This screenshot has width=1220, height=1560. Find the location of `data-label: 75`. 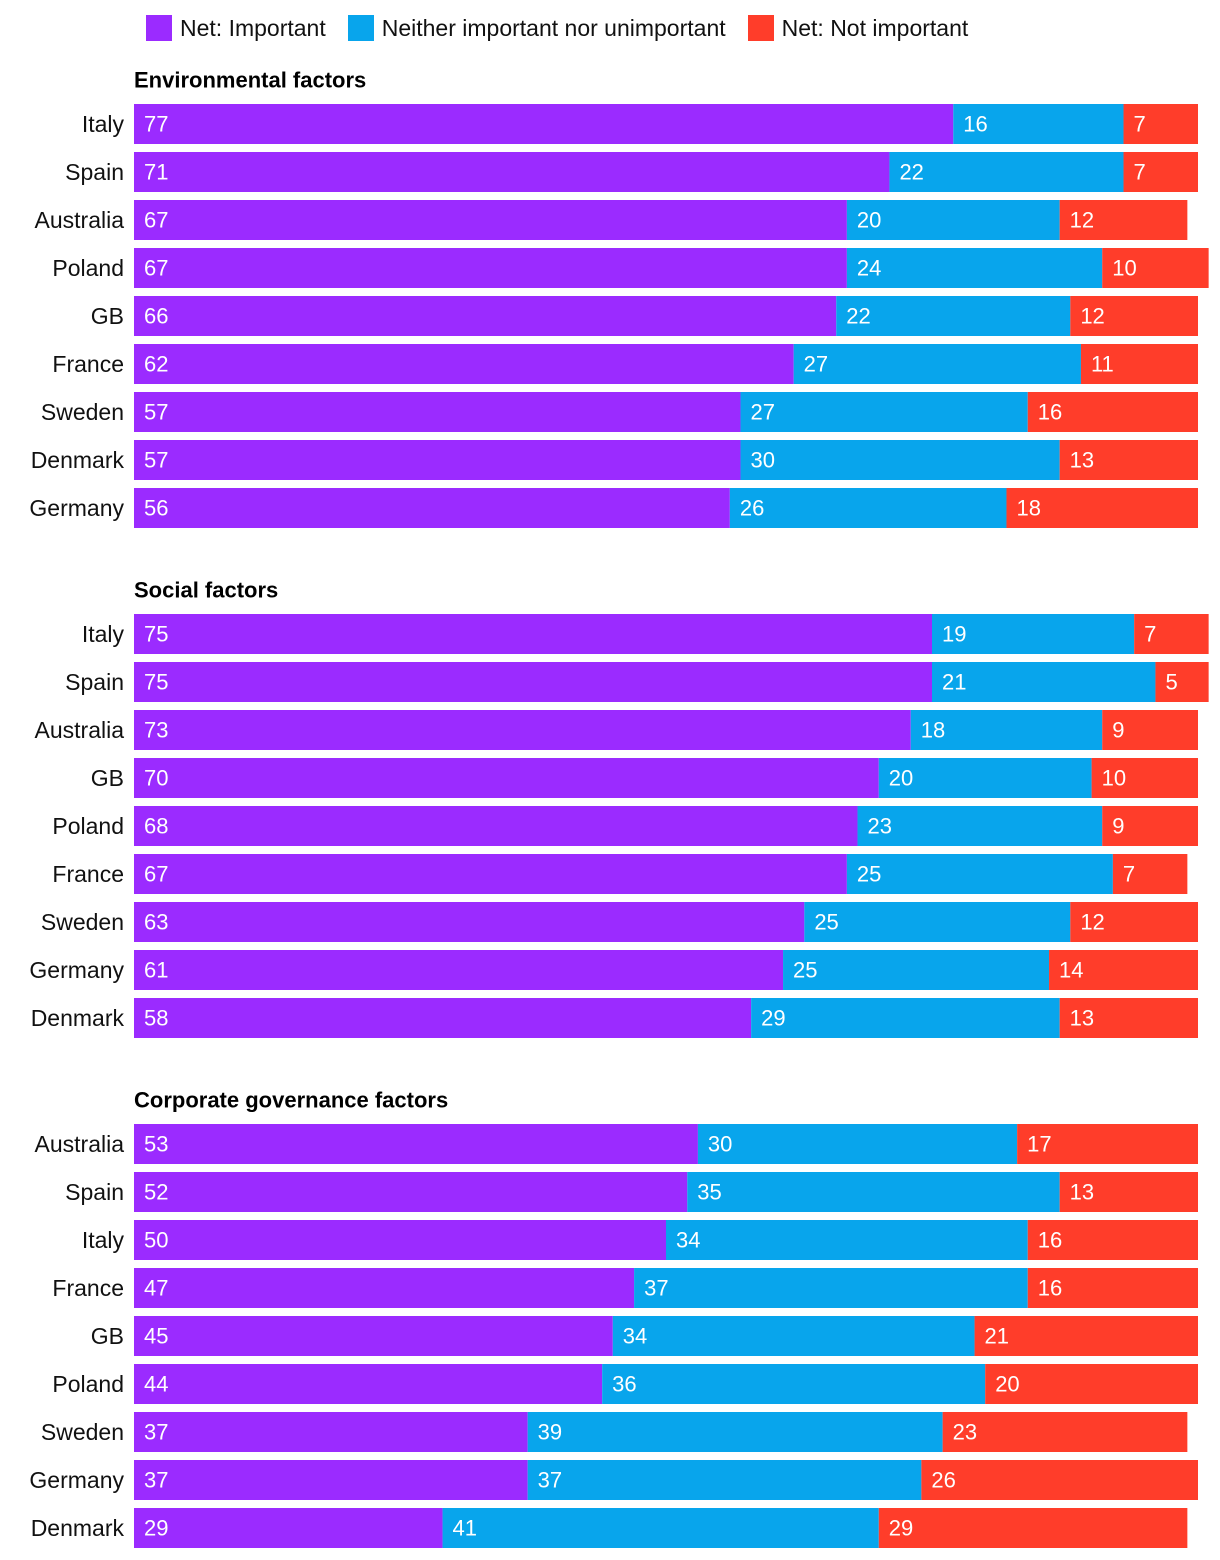

data-label: 75 is located at coordinates (156, 682).